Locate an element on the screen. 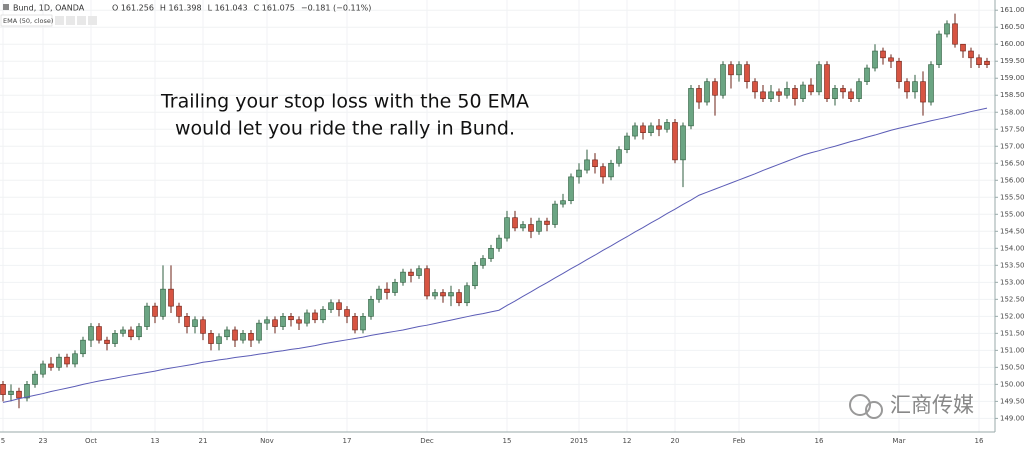  y-tick-label: 153.500 is located at coordinates (1012, 265).